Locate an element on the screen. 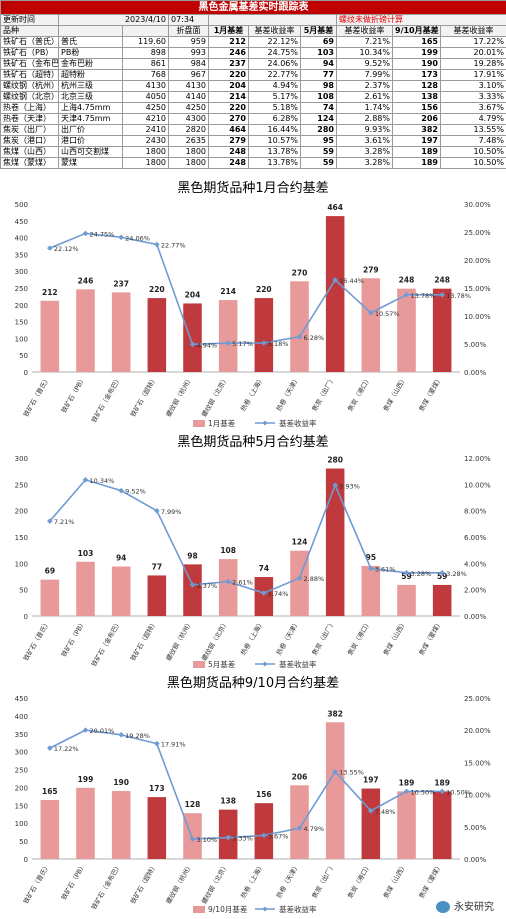 This screenshot has width=506, height=919. table-cell: 59 is located at coordinates (318, 152).